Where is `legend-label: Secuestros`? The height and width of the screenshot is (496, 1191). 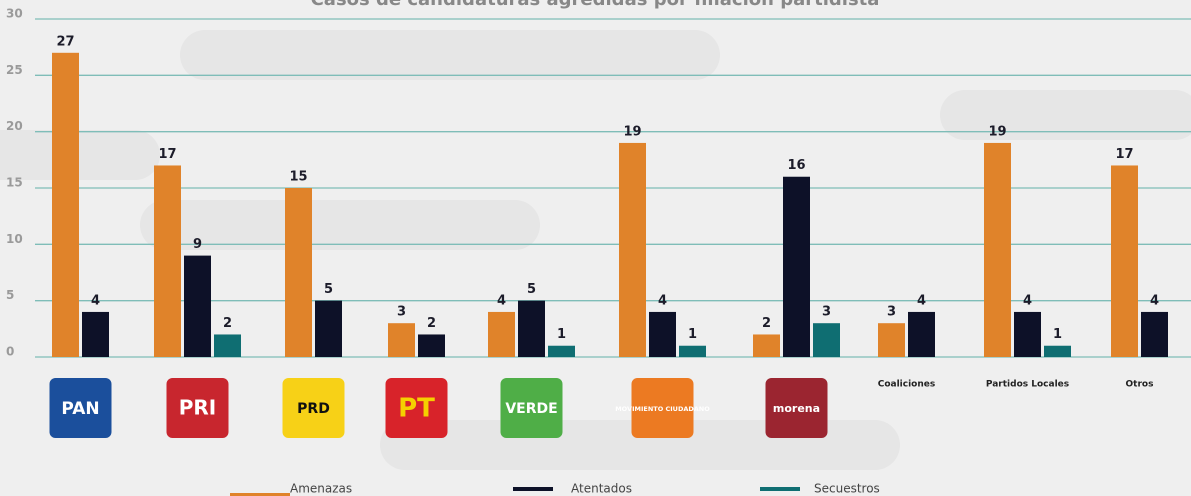
legend-label: Secuestros is located at coordinates (847, 489).